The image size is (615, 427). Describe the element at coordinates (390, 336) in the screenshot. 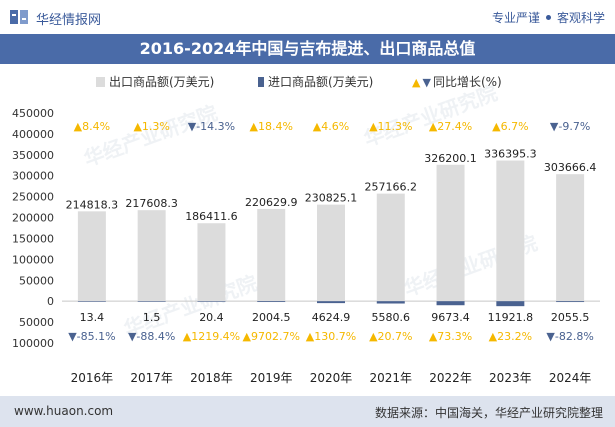

I see `import-growth-label: ▲20.7%` at that location.